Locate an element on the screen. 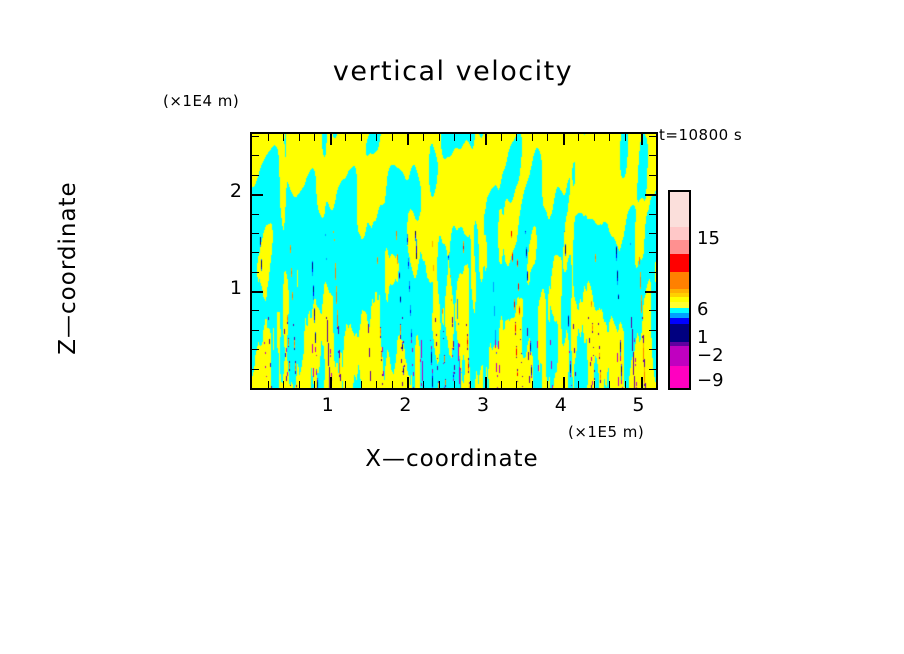  y-axis-title: Z—coordinate is located at coordinates (68, 268).